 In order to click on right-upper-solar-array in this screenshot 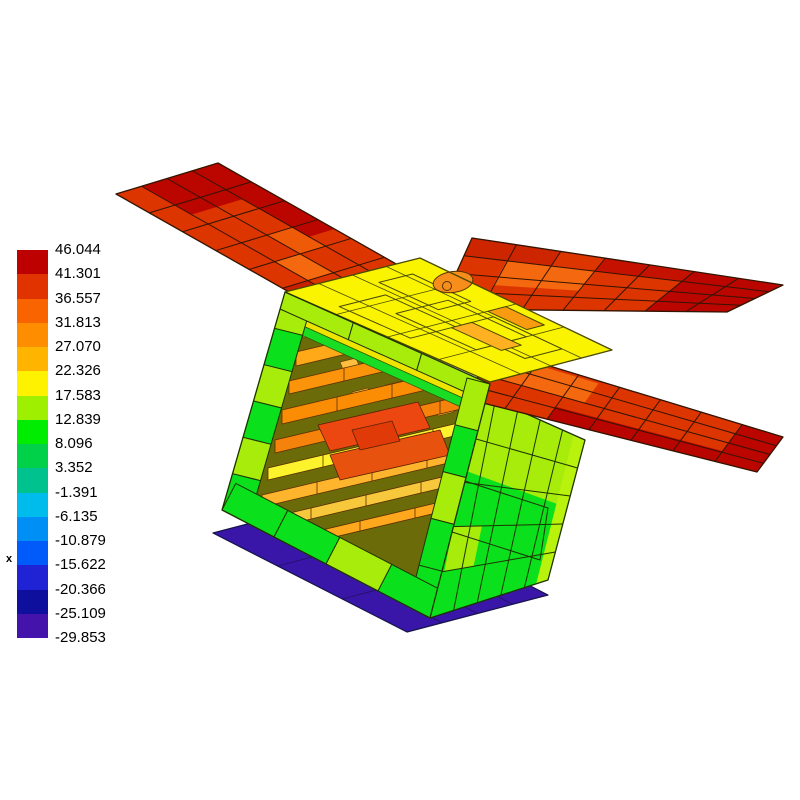, I will do `click(611, 275)`.